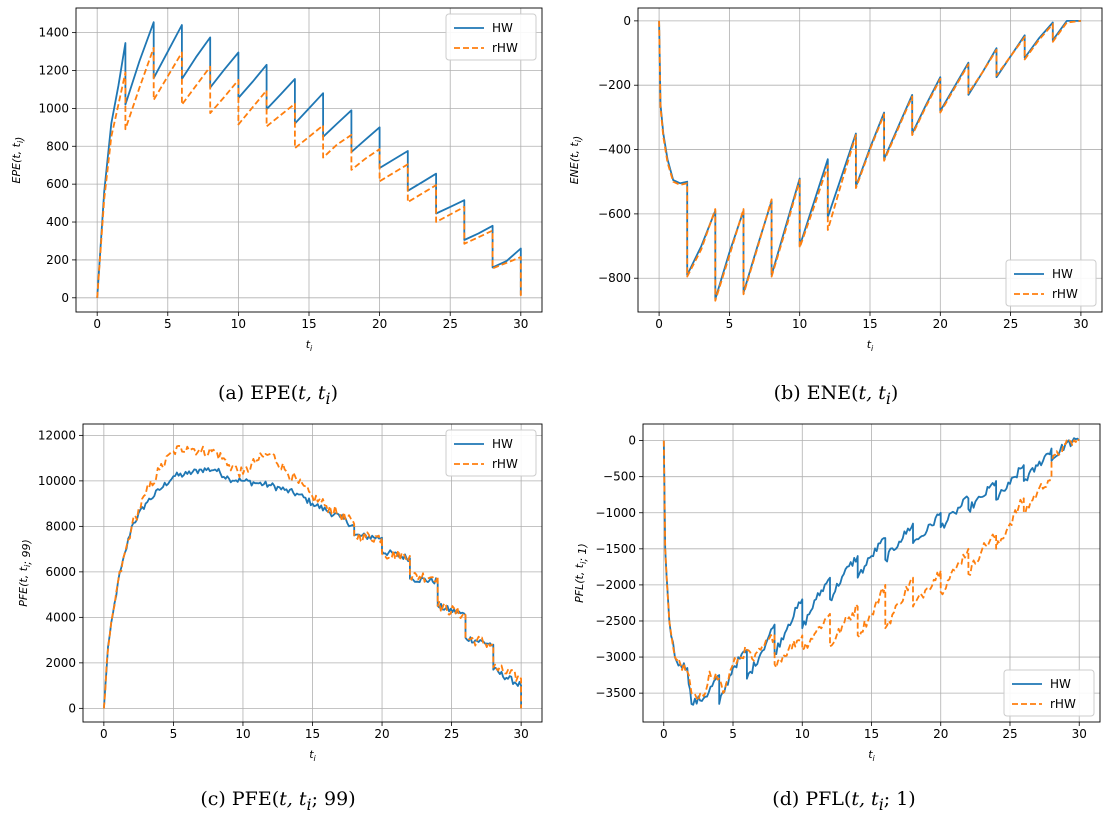 The width and height of the screenshot is (1110, 816). Describe the element at coordinates (60, 617) in the screenshot. I see `y-tick-label: 4000` at that location.